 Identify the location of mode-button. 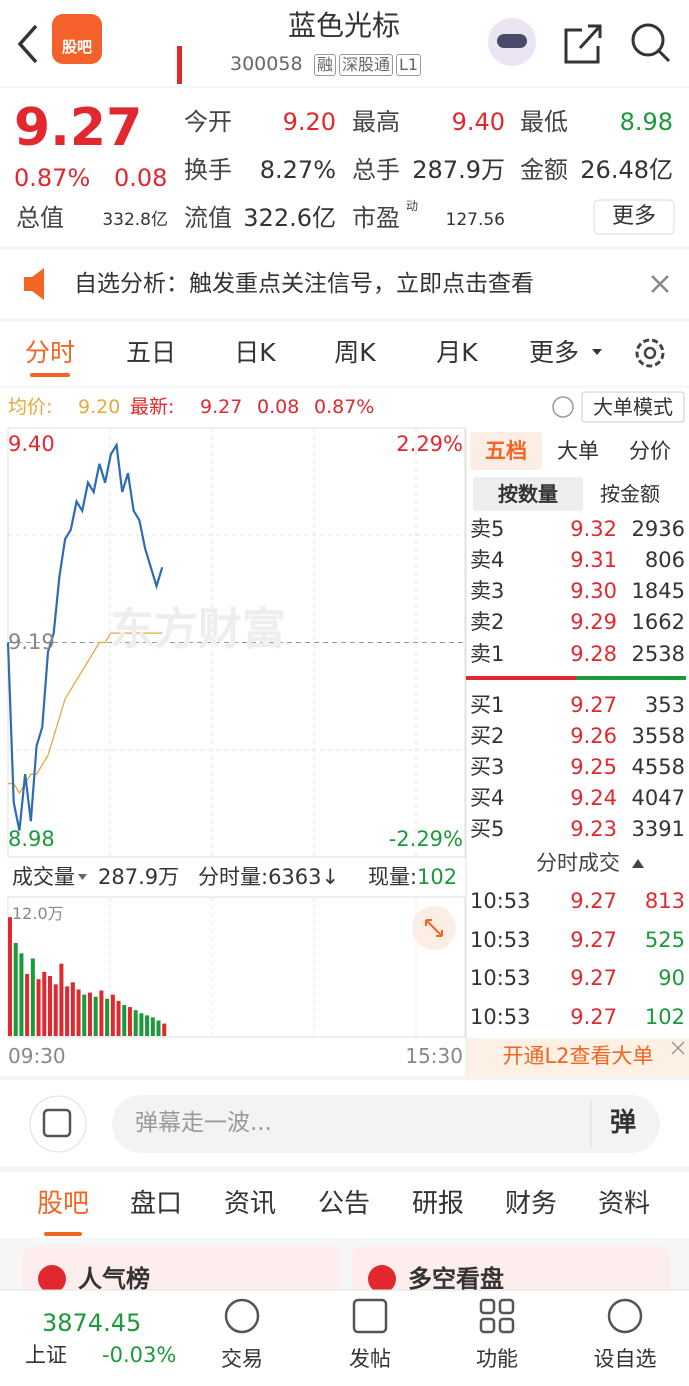
(633, 407).